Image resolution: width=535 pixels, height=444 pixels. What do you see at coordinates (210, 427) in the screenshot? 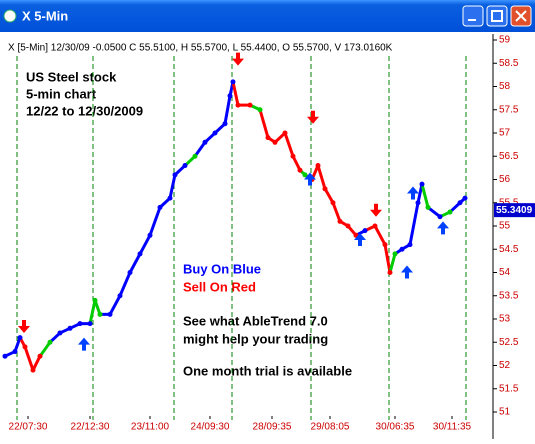
I see `x-tick-label: 24/09:30` at bounding box center [210, 427].